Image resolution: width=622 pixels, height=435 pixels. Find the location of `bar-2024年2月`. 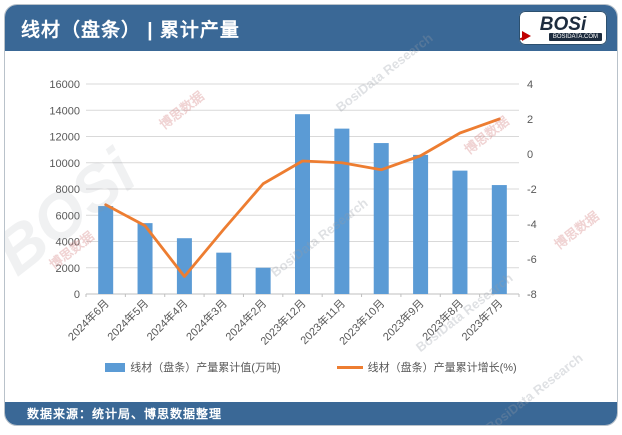

bar-2024年2月 is located at coordinates (263, 280).